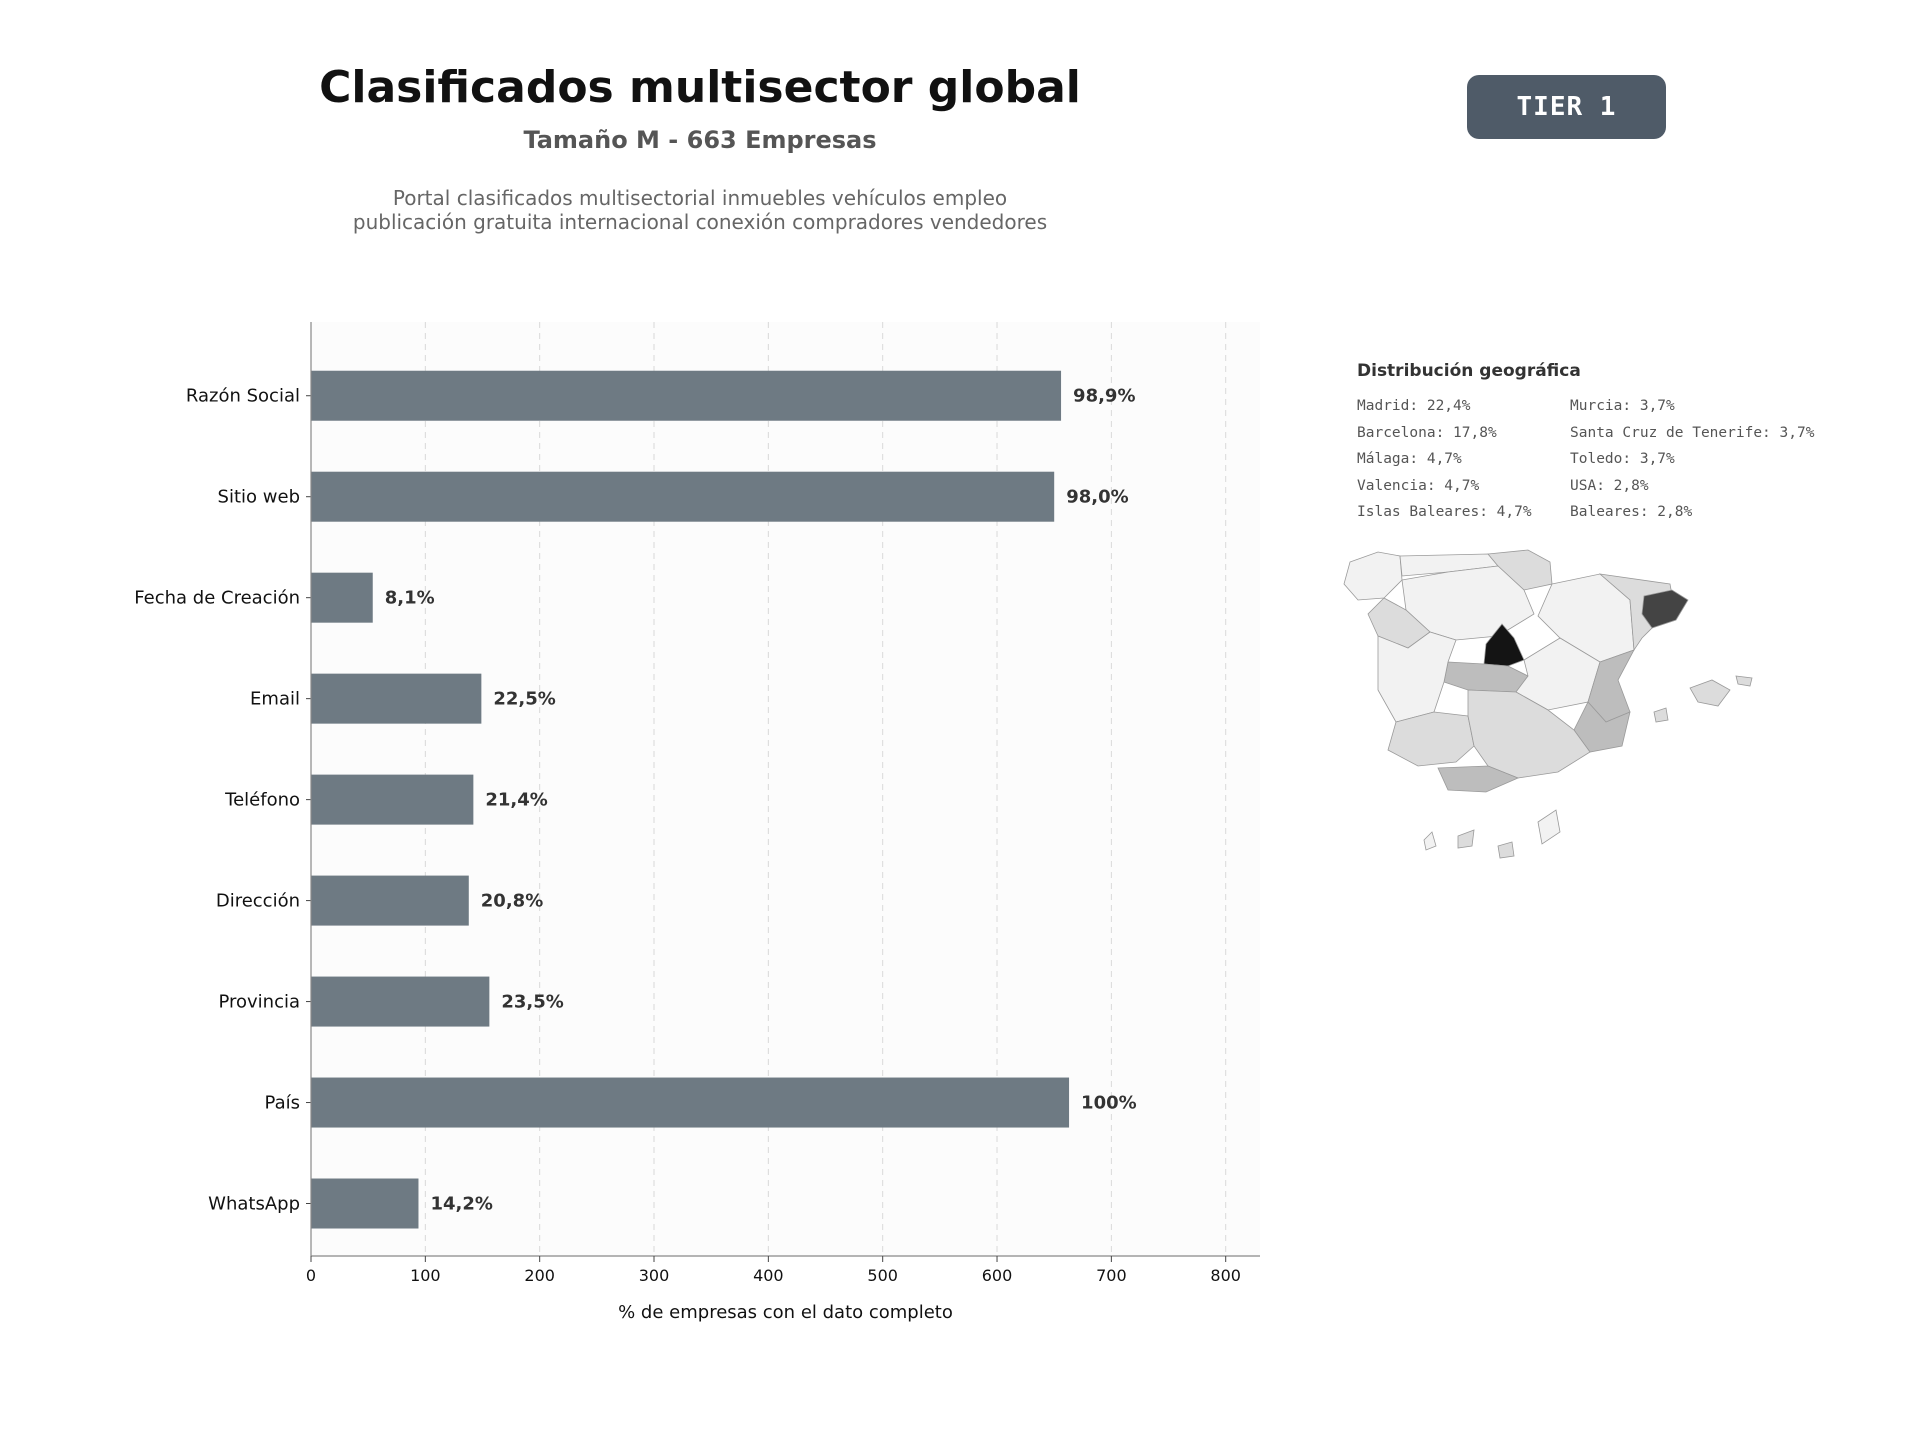 Image resolution: width=1920 pixels, height=1440 pixels. I want to click on y-tick-label: Dirección, so click(258, 901).